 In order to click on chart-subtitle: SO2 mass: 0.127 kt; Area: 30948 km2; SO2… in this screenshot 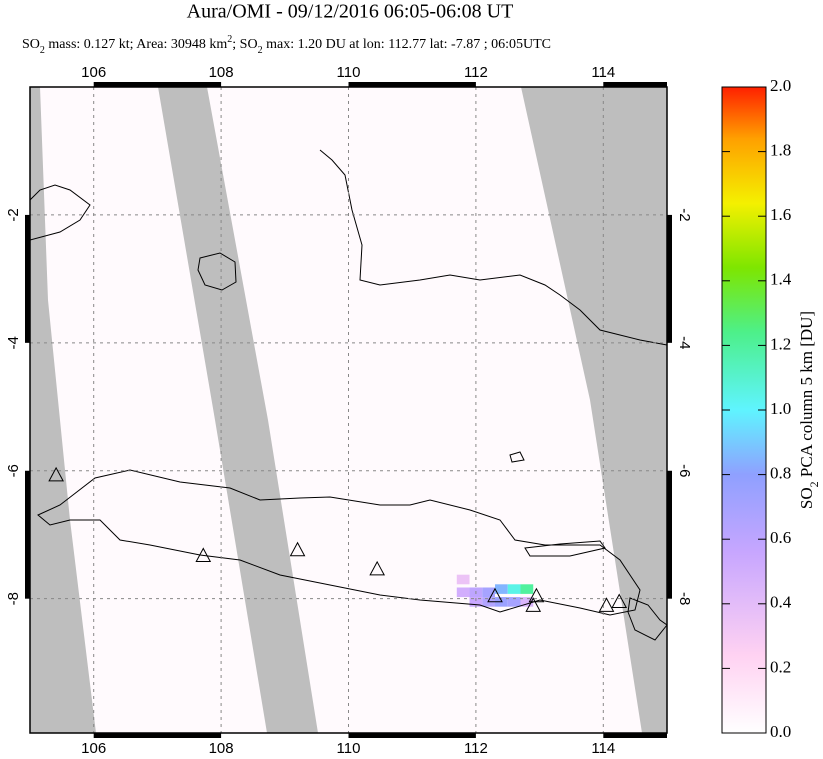, I will do `click(286, 45)`.